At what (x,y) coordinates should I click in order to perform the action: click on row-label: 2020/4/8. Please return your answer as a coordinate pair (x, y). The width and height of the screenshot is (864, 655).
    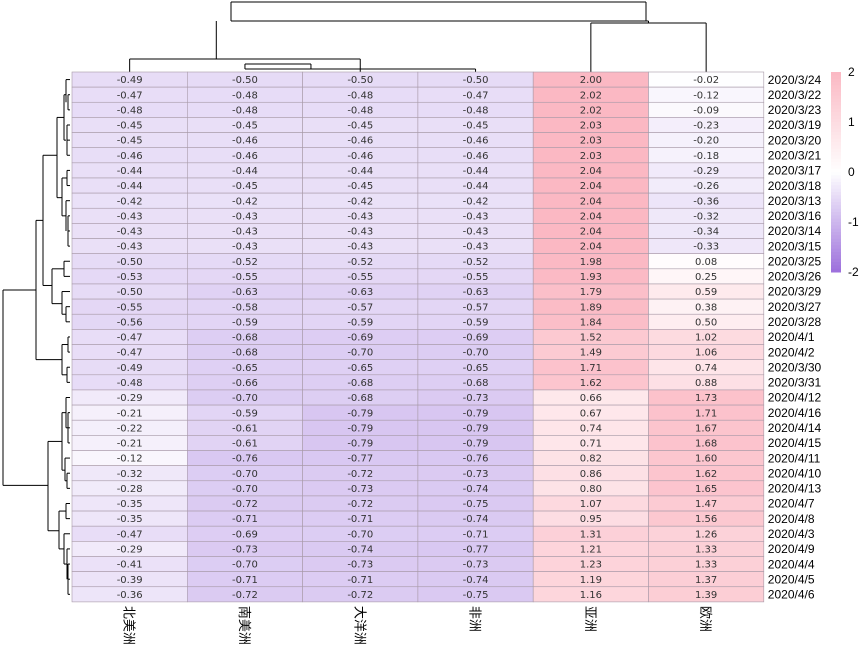
    Looking at the image, I should click on (791, 519).